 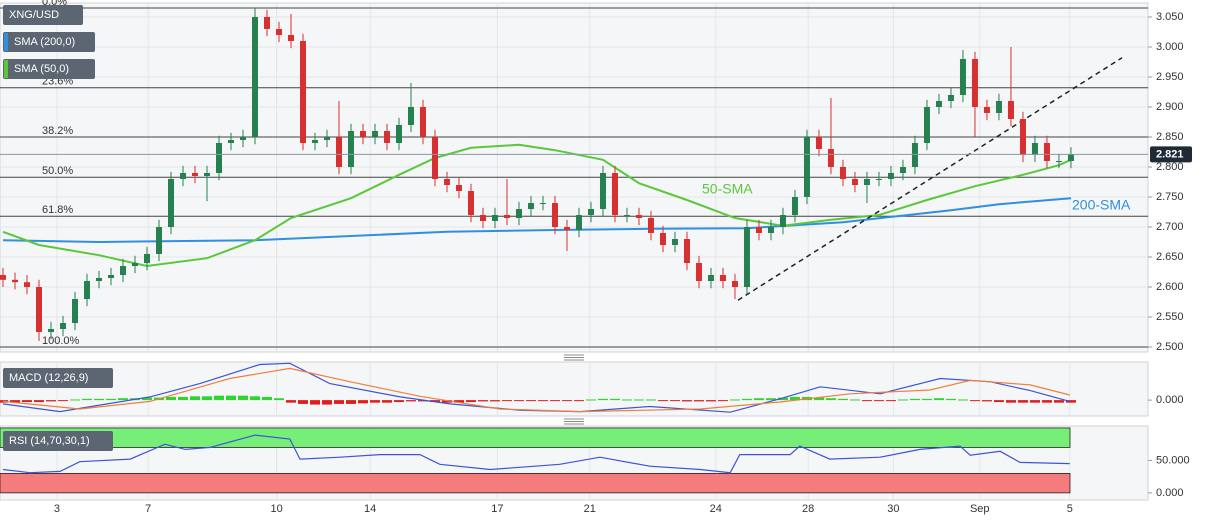 I want to click on trend-line, so click(x=930, y=179).